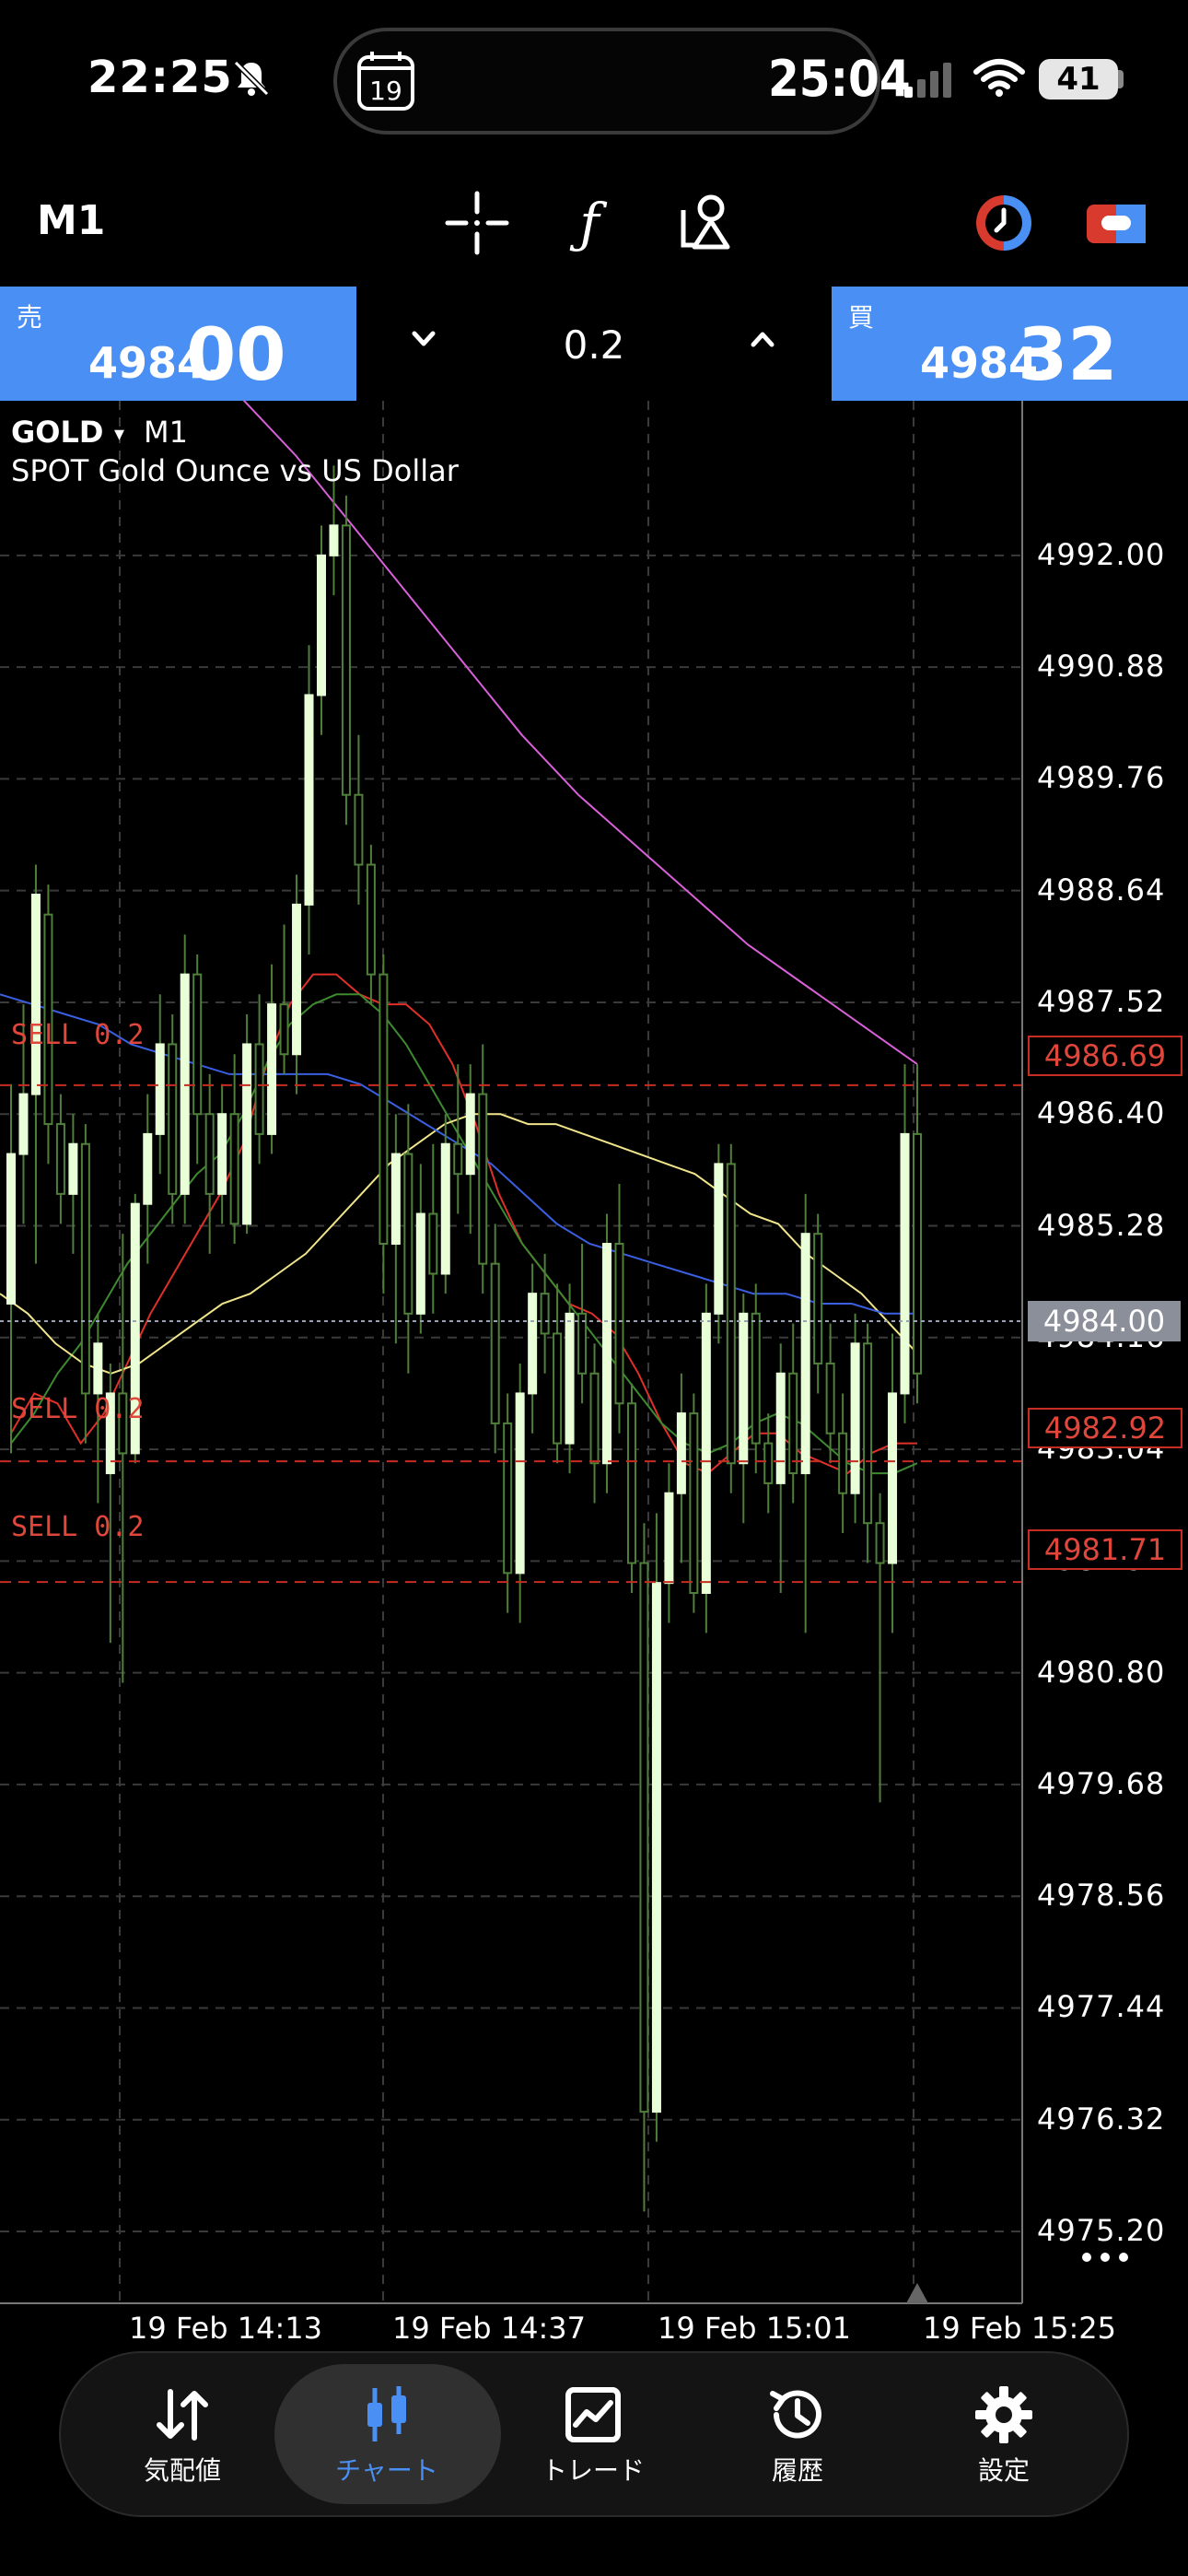 The height and width of the screenshot is (2576, 1188). Describe the element at coordinates (1004, 2414) in the screenshot. I see `settings-gear-icon` at that location.